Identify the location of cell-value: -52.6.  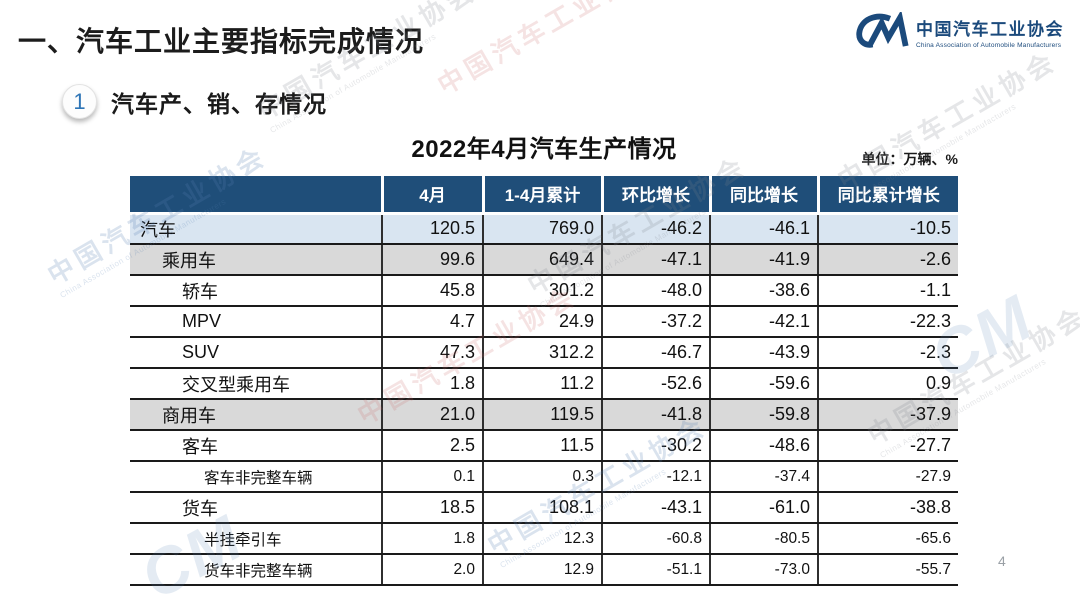
(655, 384).